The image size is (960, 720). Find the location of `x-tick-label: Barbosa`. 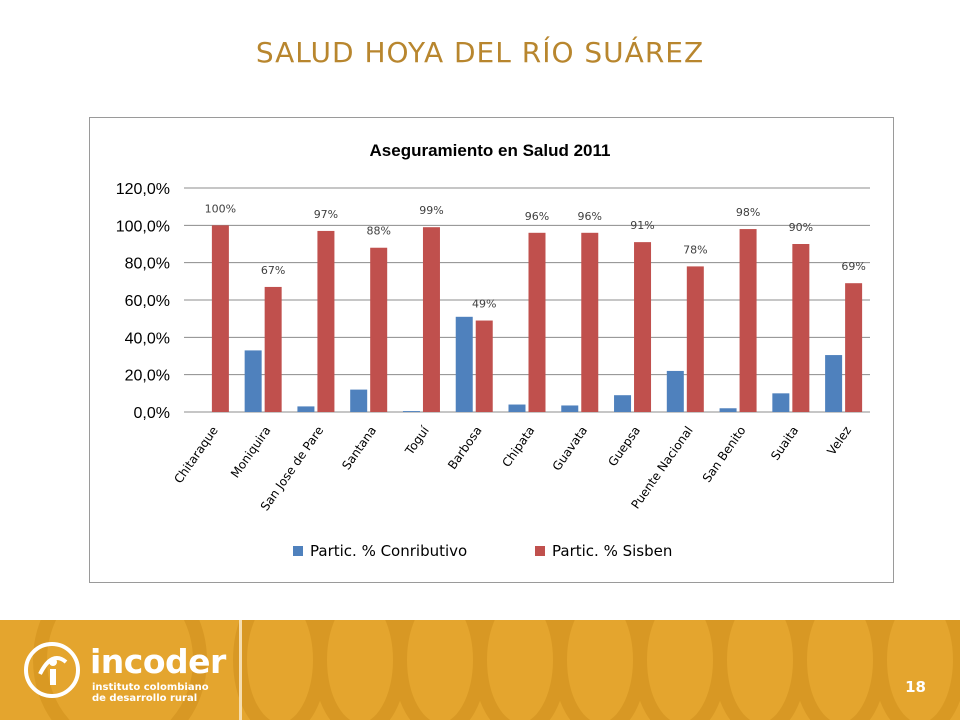

x-tick-label: Barbosa is located at coordinates (465, 448).